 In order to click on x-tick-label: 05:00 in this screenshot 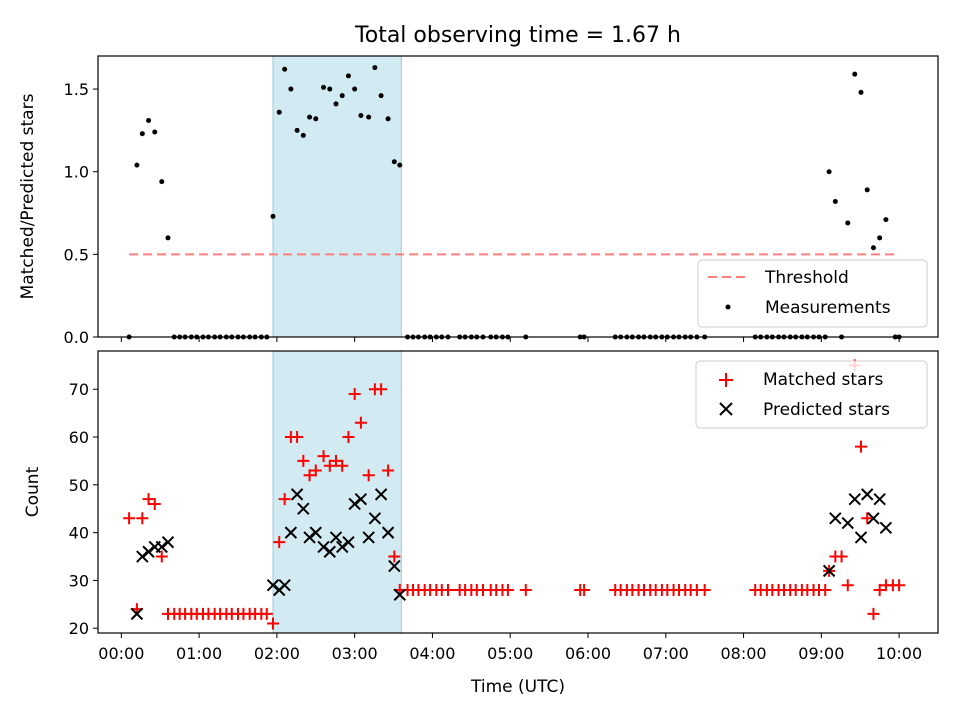, I will do `click(510, 653)`.